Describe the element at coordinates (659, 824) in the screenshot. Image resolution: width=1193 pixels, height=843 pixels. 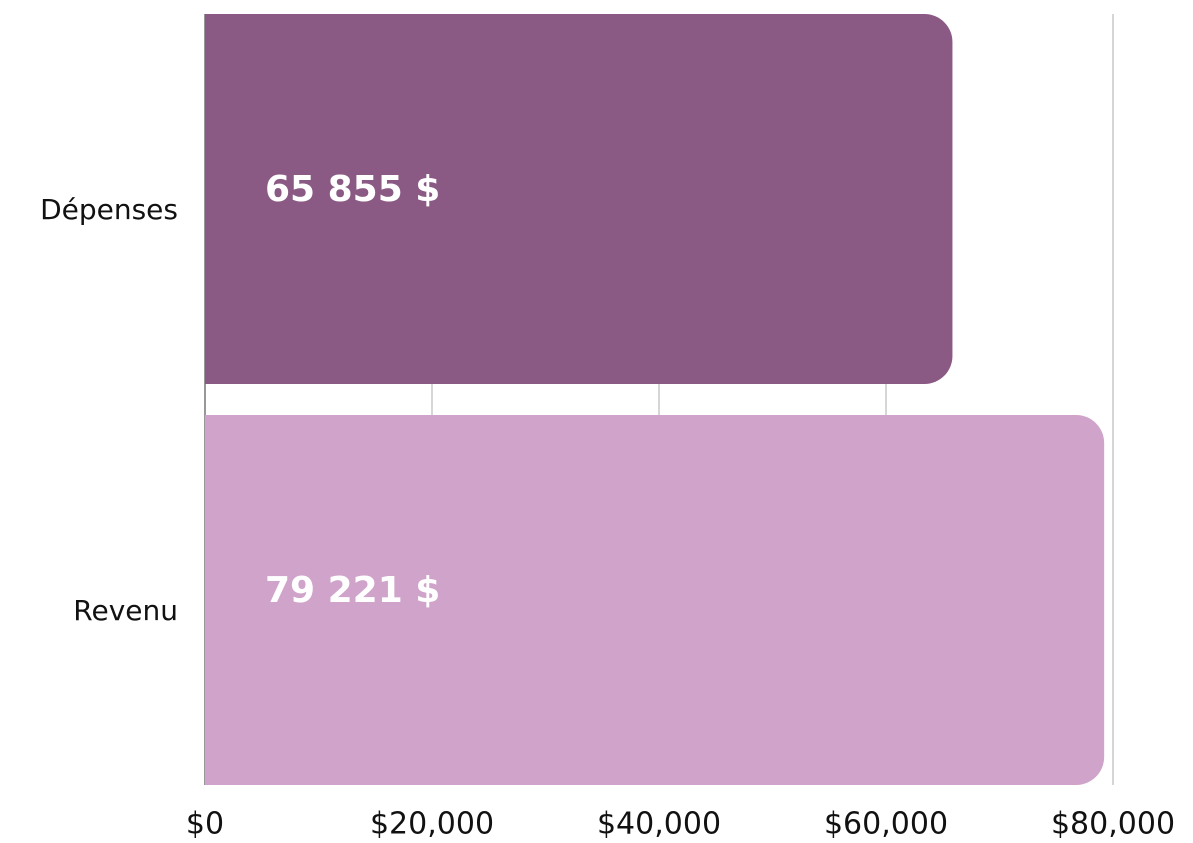
I see `x-tick-label: $40,000` at that location.